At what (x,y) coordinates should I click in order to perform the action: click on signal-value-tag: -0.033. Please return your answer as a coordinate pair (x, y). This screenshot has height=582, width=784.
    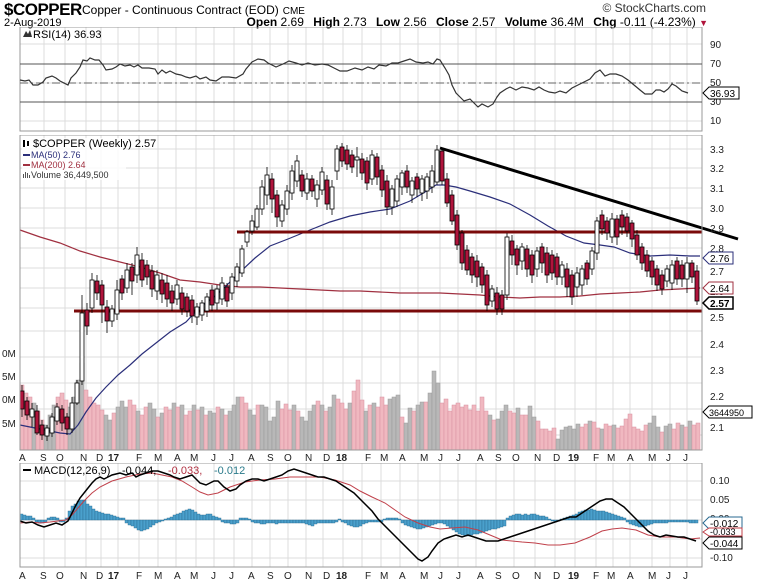
    Looking at the image, I should click on (722, 532).